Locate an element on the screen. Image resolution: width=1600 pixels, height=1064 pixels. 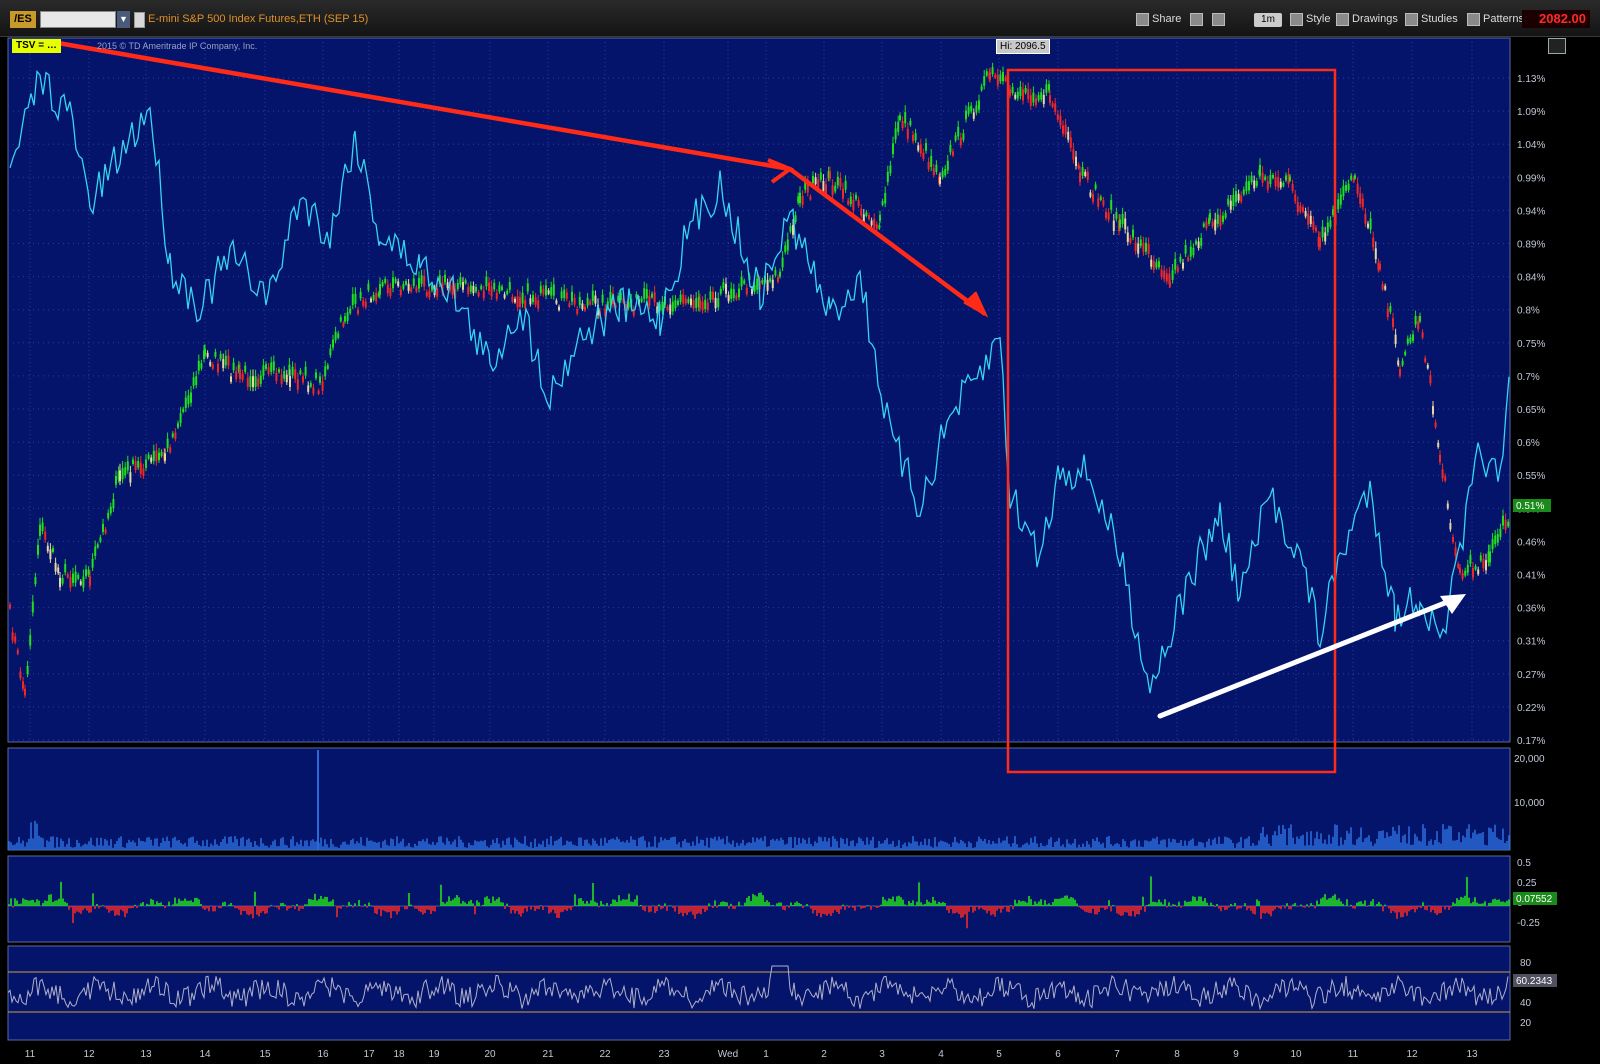
time-tick-label: 18 is located at coordinates (399, 1054).